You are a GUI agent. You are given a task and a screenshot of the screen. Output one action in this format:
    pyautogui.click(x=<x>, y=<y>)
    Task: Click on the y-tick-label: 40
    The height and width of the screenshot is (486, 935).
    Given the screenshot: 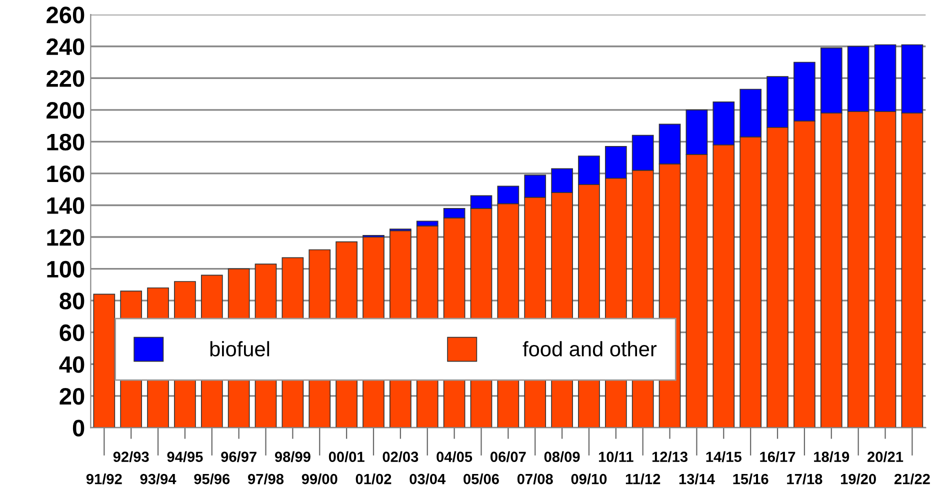 What is the action you would take?
    pyautogui.click(x=71, y=364)
    